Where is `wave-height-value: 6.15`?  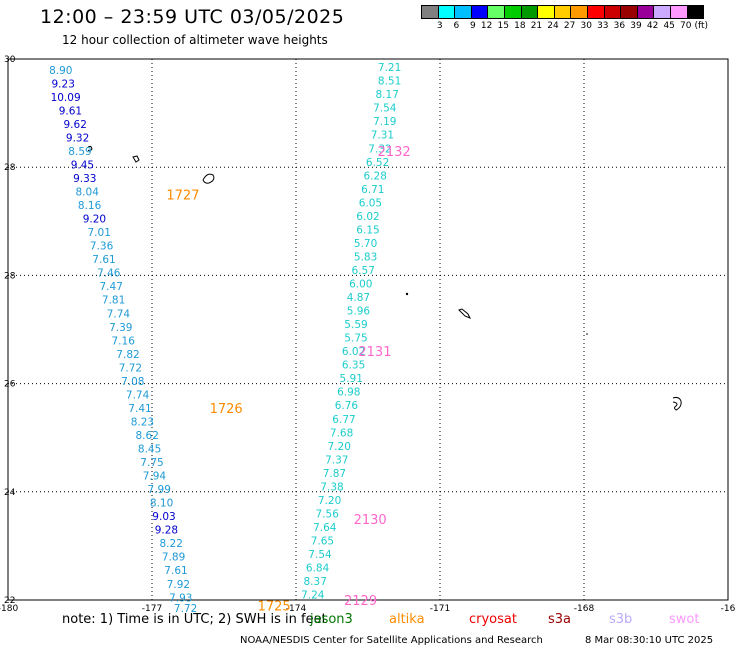
wave-height-value: 6.15 is located at coordinates (367, 230).